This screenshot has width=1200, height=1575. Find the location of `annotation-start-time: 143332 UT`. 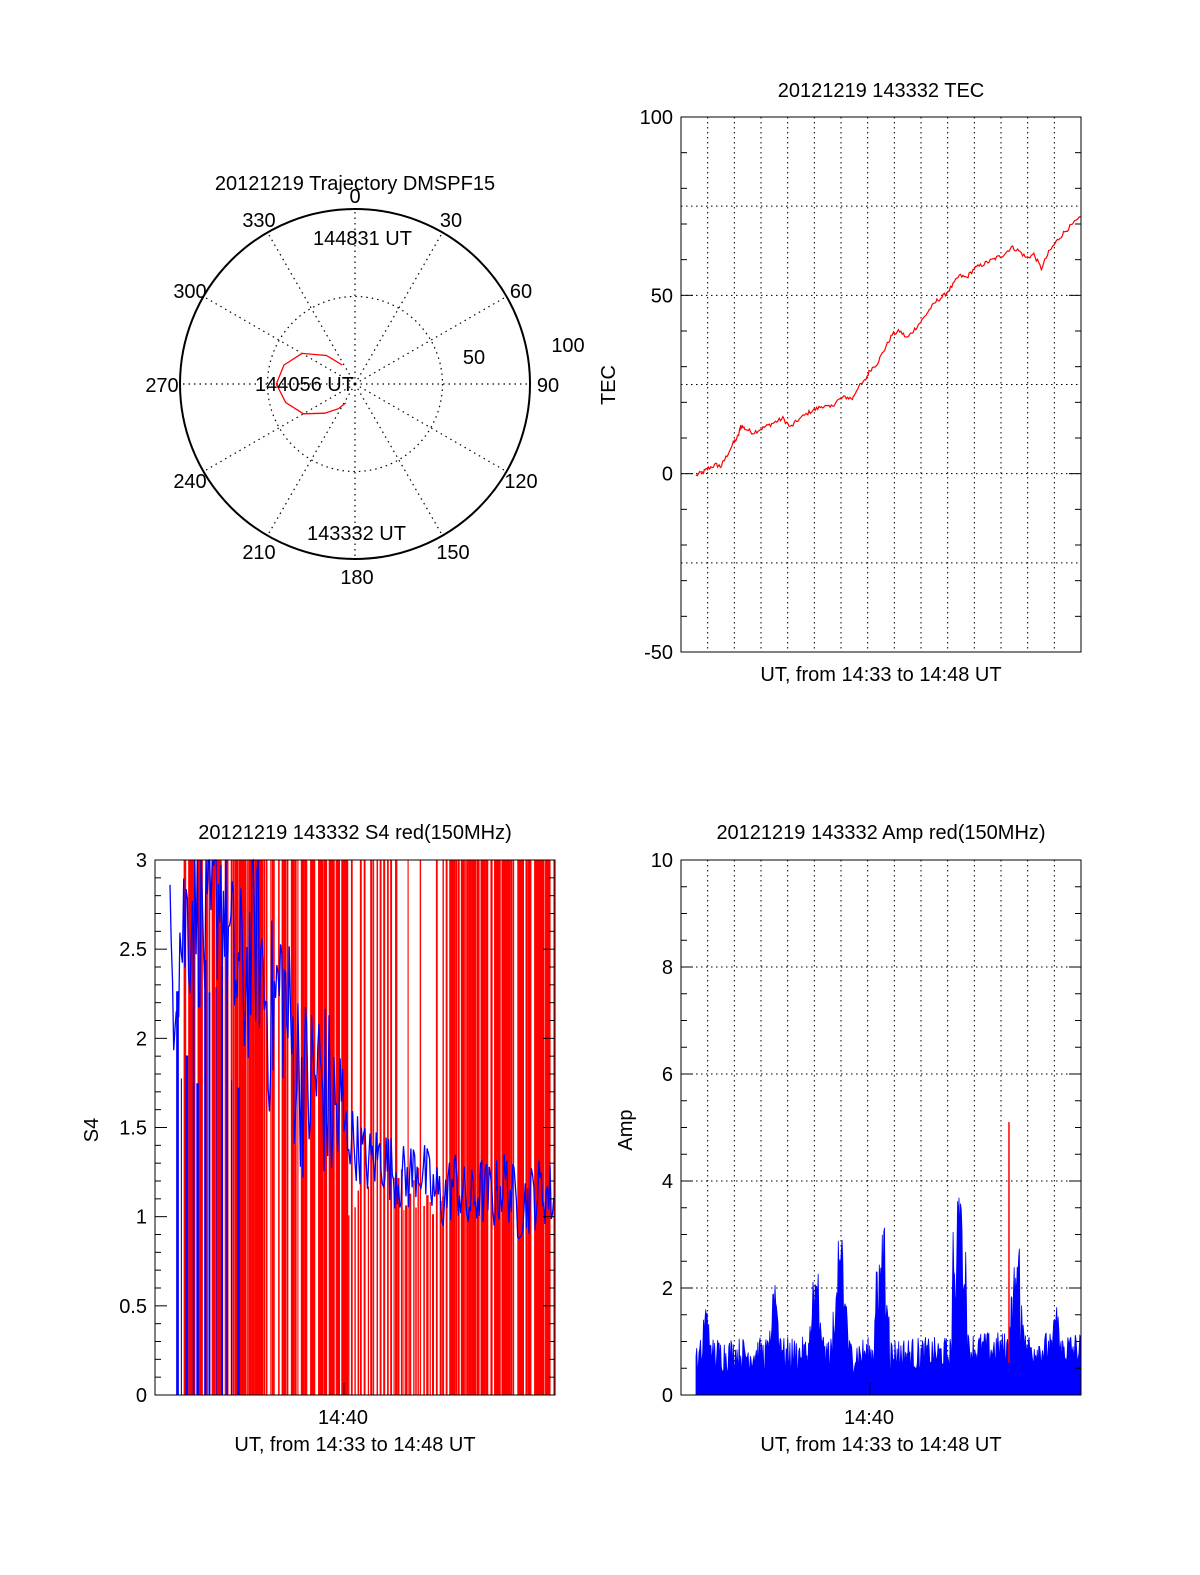

annotation-start-time: 143332 UT is located at coordinates (356, 534).